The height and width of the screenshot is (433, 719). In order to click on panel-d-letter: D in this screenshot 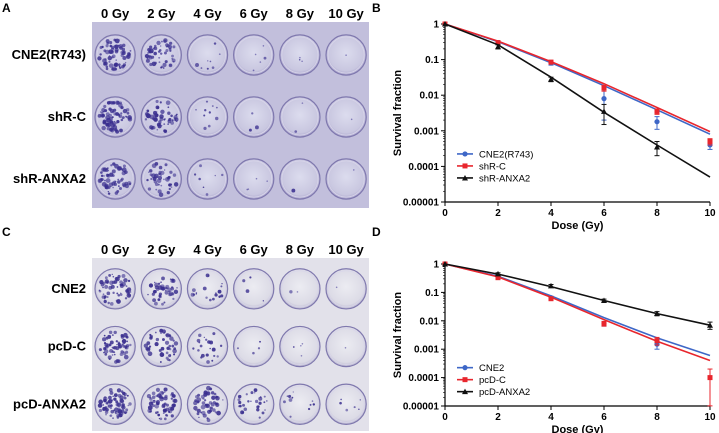, I will do `click(376, 232)`.